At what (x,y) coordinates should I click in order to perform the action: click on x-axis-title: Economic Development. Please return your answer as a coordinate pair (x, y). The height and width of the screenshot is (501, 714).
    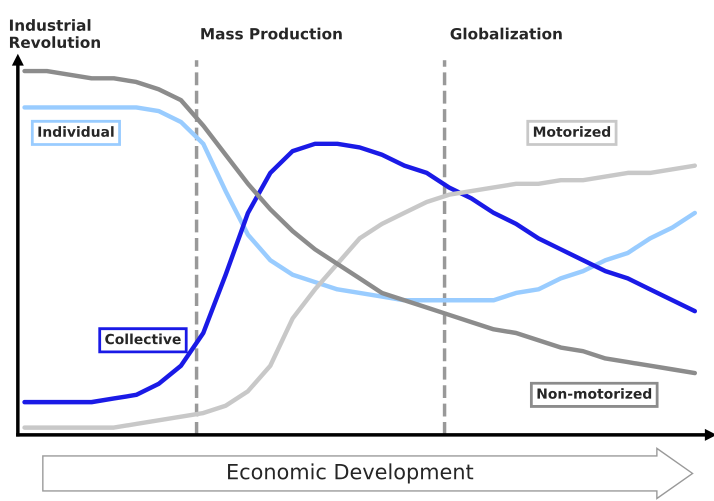
    Looking at the image, I should click on (351, 473).